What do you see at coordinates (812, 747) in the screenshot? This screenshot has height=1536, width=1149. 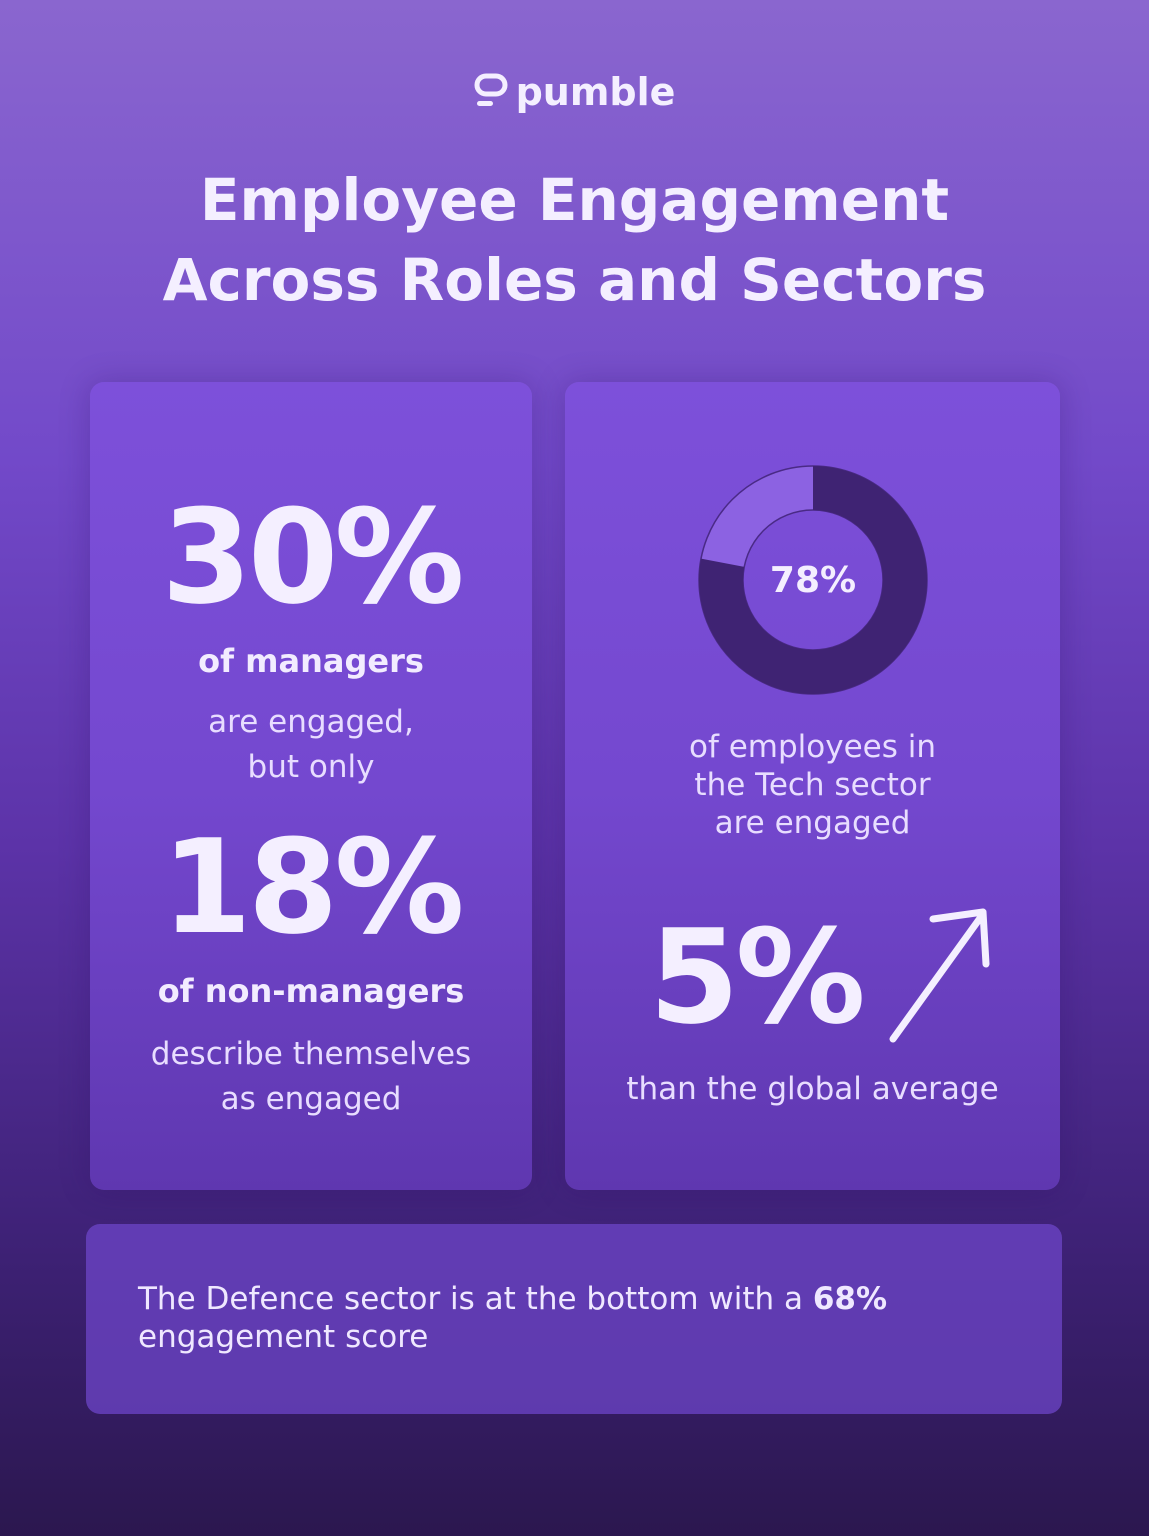 I see `text-line: of employees in` at bounding box center [812, 747].